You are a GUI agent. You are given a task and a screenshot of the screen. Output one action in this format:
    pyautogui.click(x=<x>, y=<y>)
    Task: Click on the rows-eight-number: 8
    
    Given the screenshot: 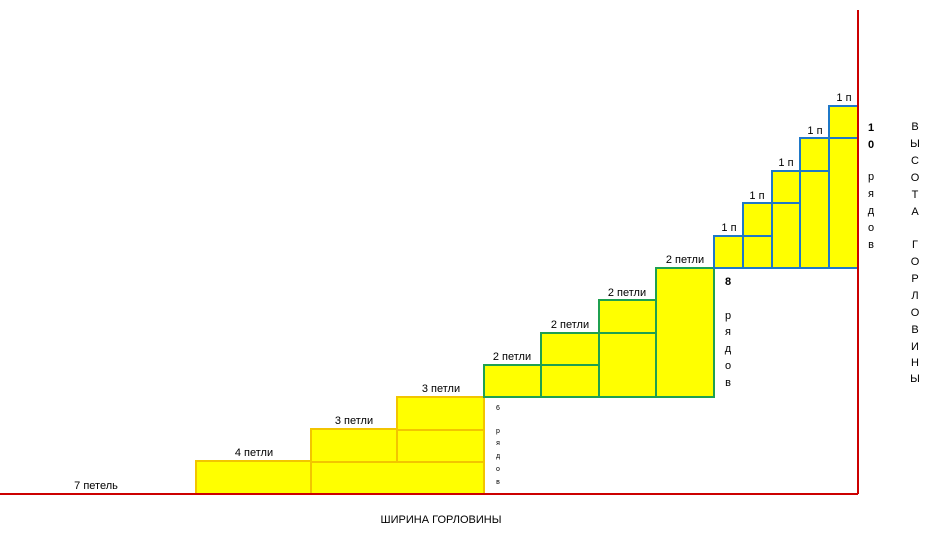 What is the action you would take?
    pyautogui.click(x=728, y=282)
    